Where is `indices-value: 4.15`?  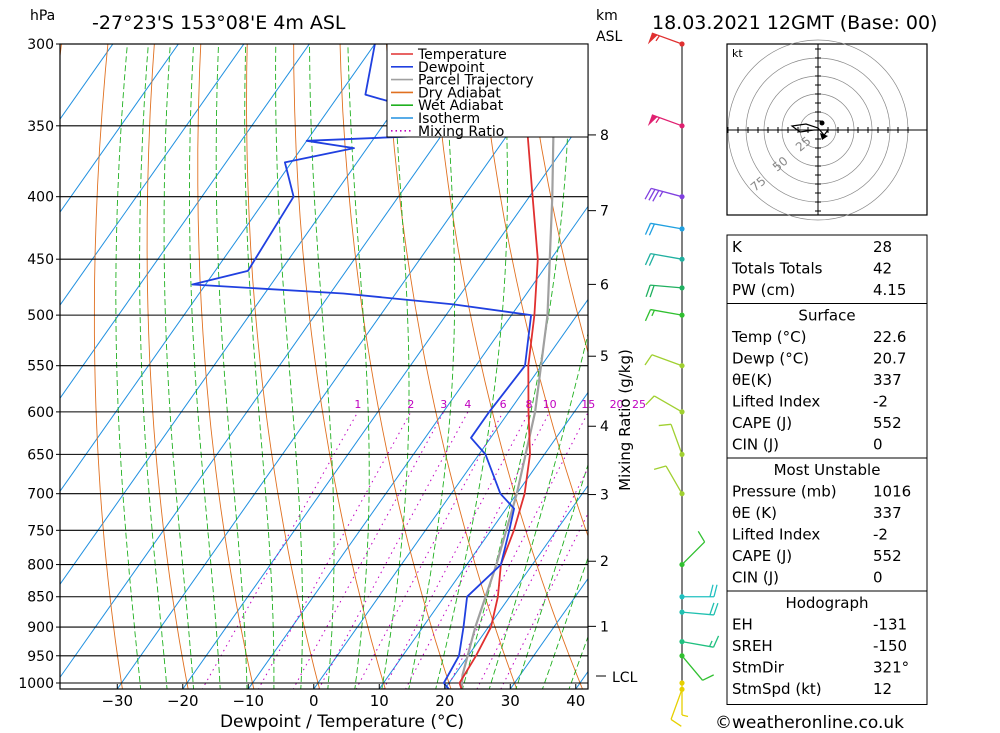 indices-value: 4.15 is located at coordinates (889, 290).